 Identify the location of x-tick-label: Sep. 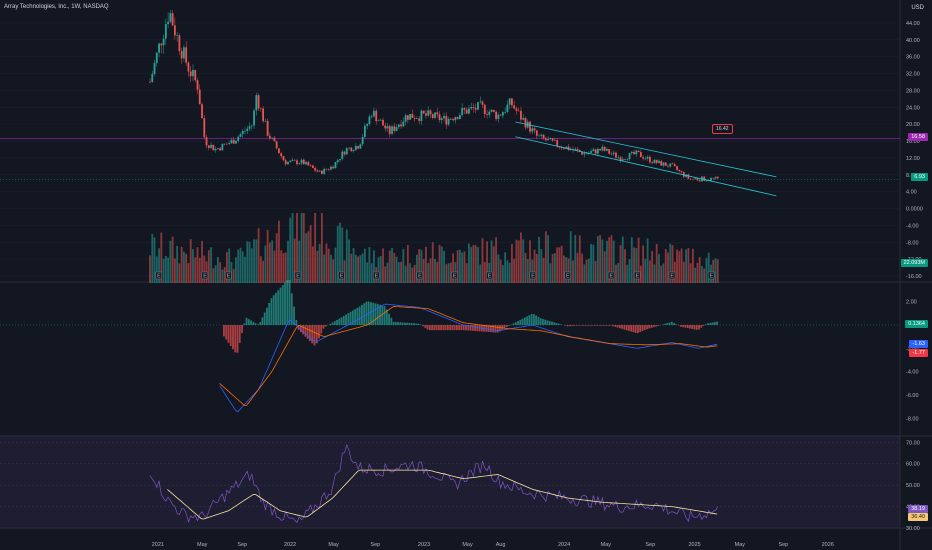
(650, 545).